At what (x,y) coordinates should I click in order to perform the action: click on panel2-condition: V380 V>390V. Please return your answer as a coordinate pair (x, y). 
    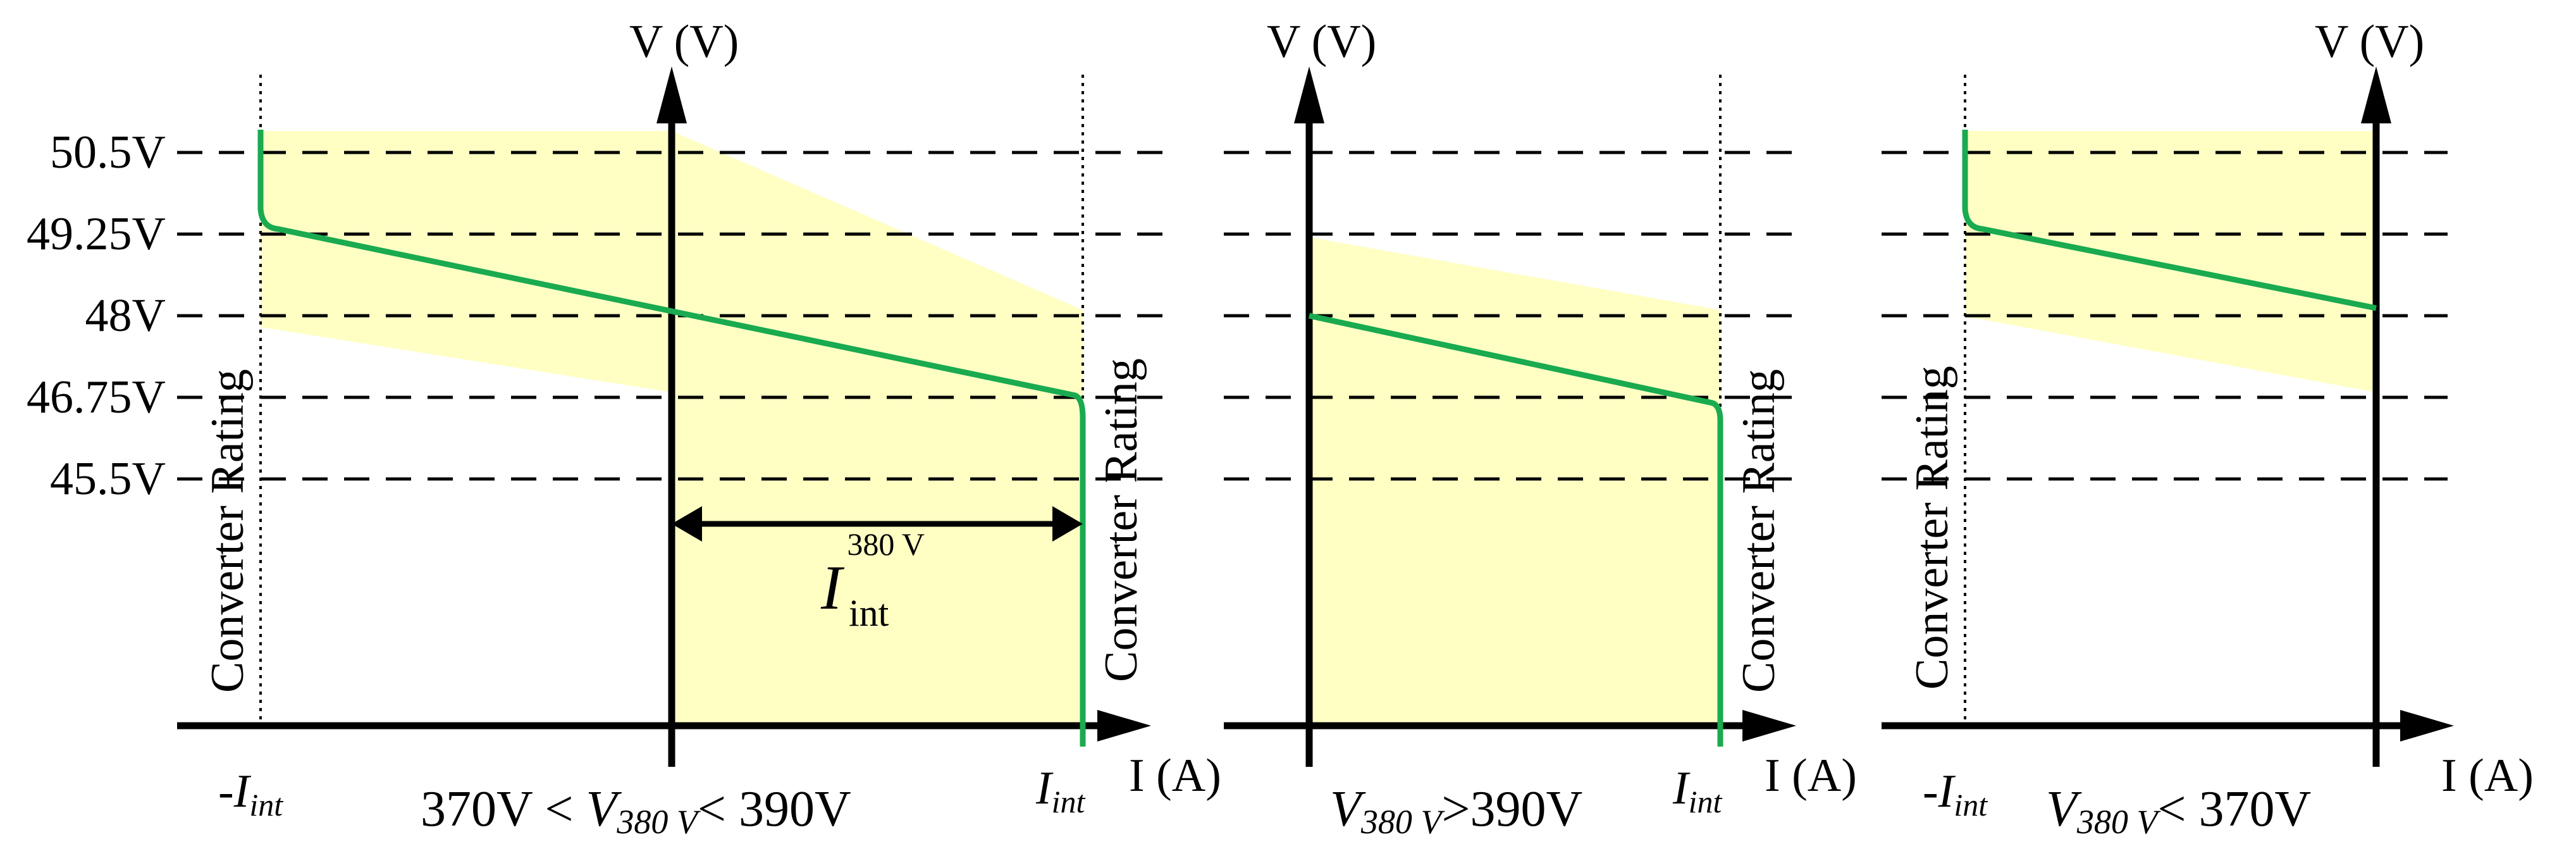
    Looking at the image, I should click on (1456, 811).